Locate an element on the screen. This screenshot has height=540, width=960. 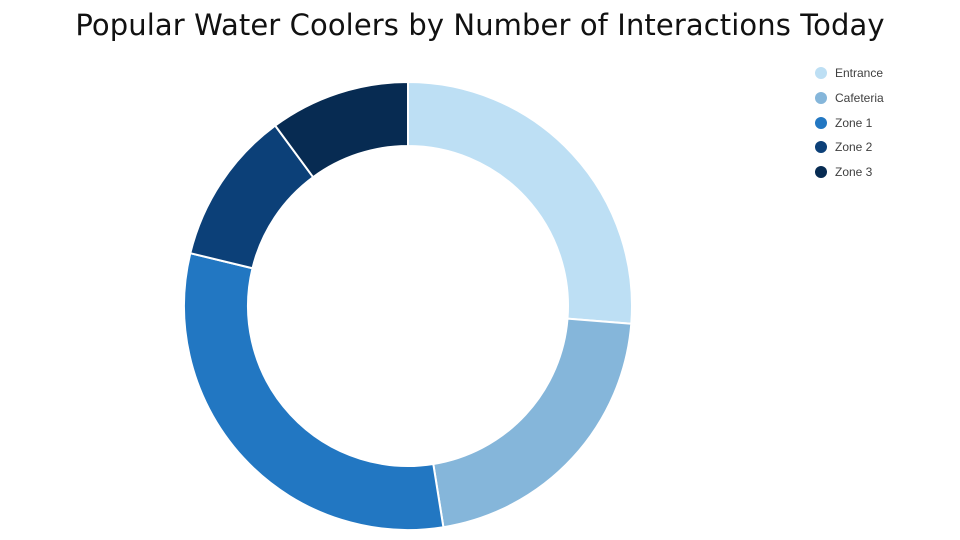
donut-slice-cafeteria is located at coordinates (532, 423).